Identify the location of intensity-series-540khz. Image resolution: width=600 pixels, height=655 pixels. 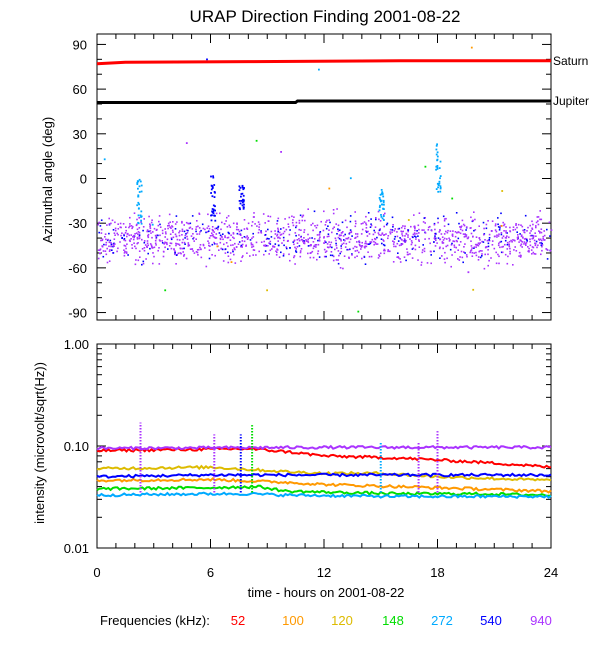
(324, 475).